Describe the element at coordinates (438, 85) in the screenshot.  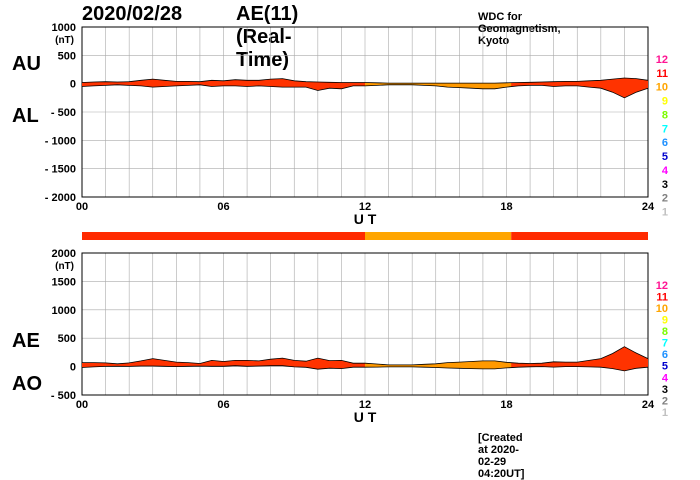
I see `series-area-alt` at that location.